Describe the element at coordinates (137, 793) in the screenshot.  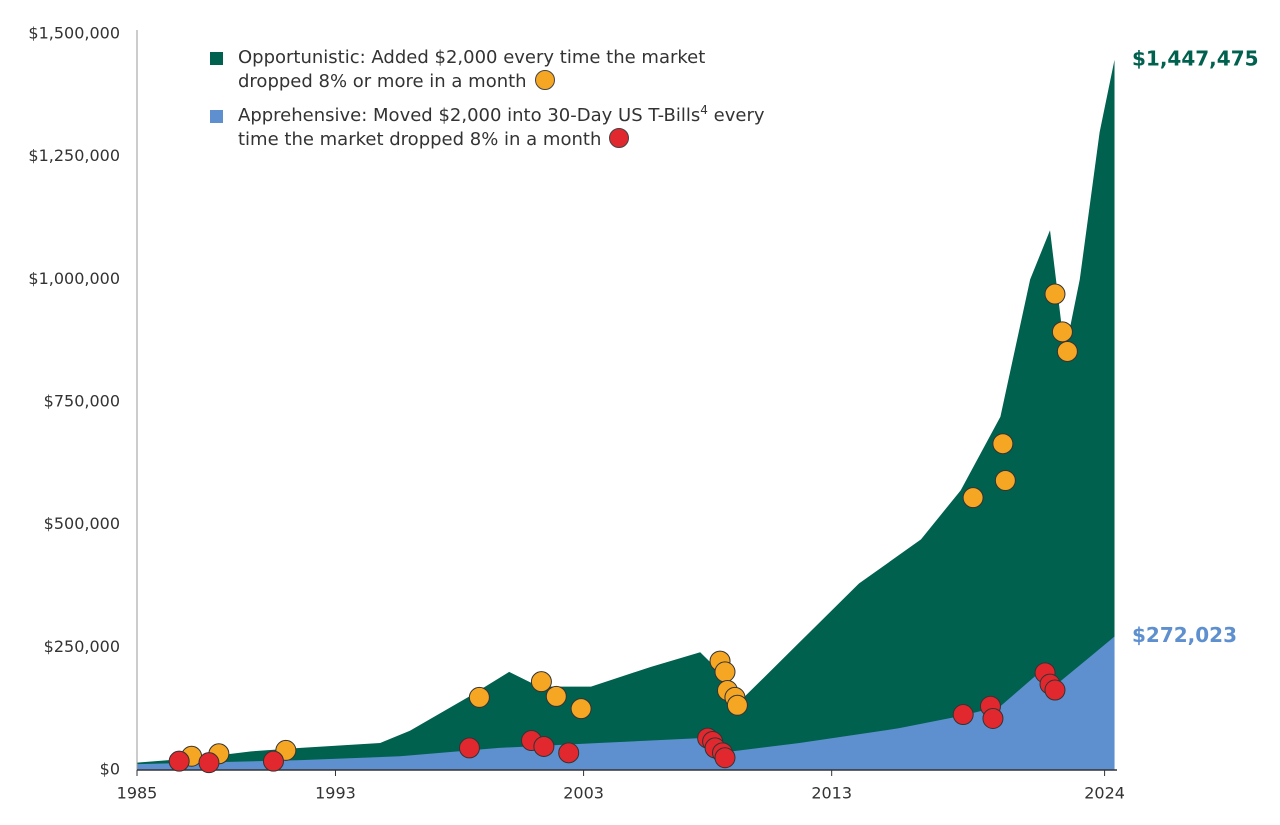
I see `x-tick-label: 1985` at that location.